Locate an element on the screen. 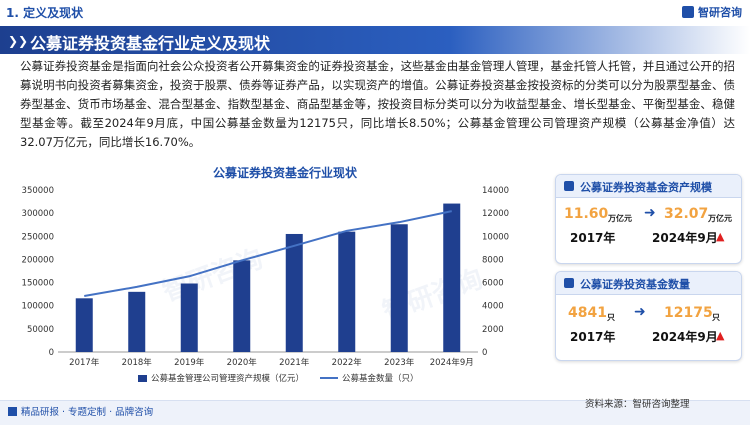  card-title: 公募证券投资基金资产规模 is located at coordinates (646, 187).